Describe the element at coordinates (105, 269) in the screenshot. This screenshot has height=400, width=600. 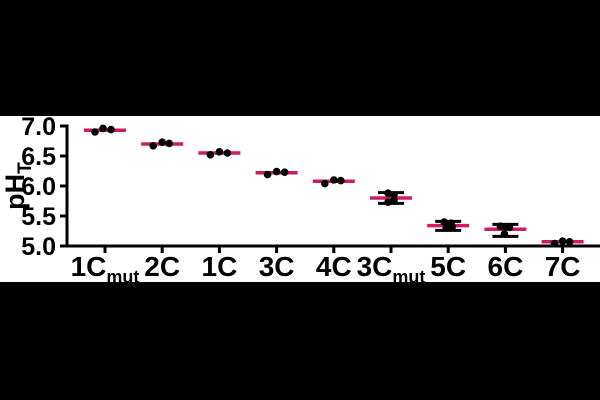
I see `x-axis-category-label: 1Cmut` at that location.